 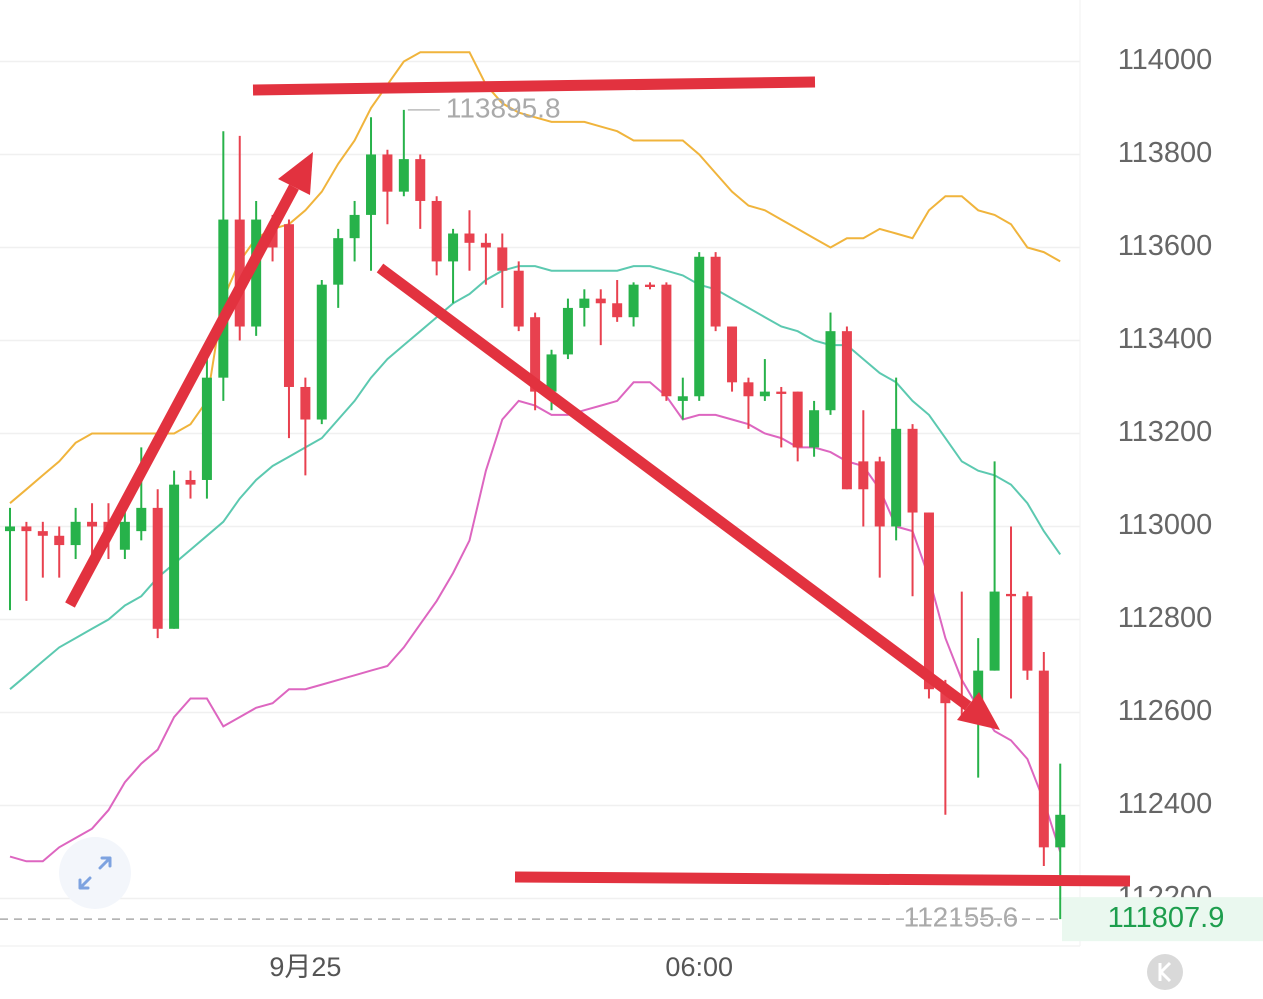 I want to click on y-tick-label: 113800, so click(x=1165, y=153).